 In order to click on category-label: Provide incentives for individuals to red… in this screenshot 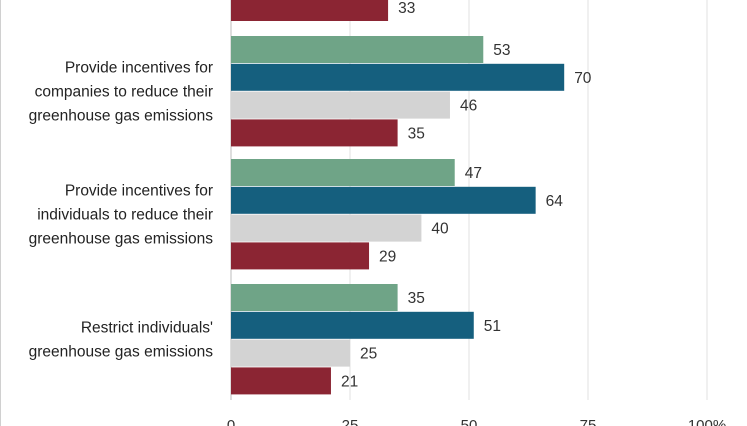, I will do `click(121, 215)`.